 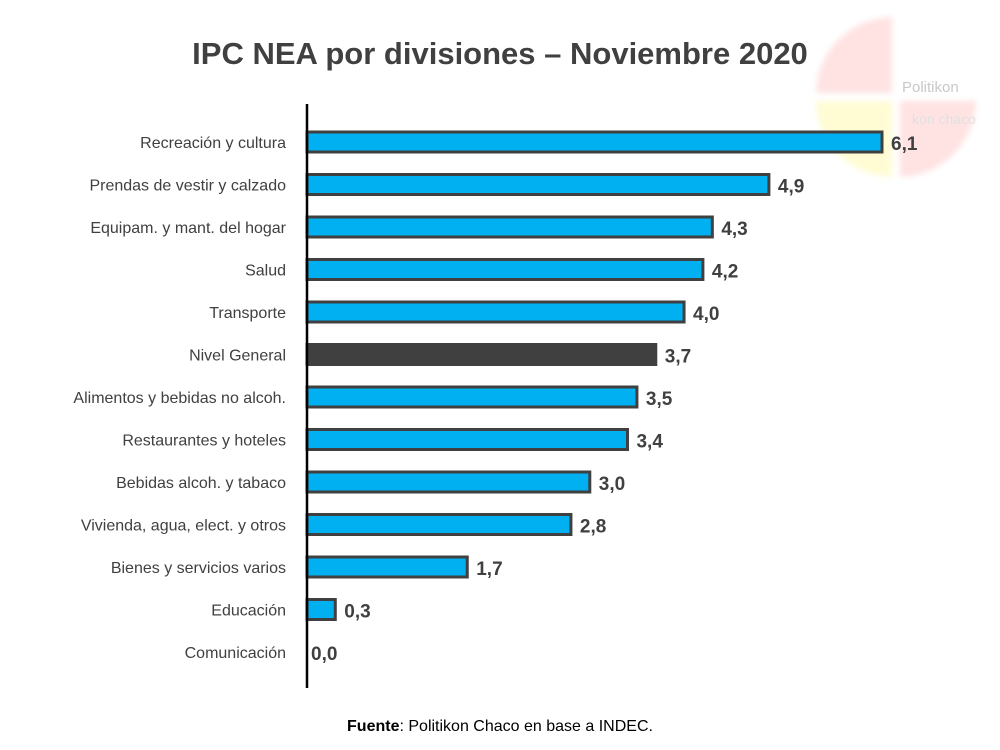 I want to click on value-label: 3,5, so click(x=659, y=399).